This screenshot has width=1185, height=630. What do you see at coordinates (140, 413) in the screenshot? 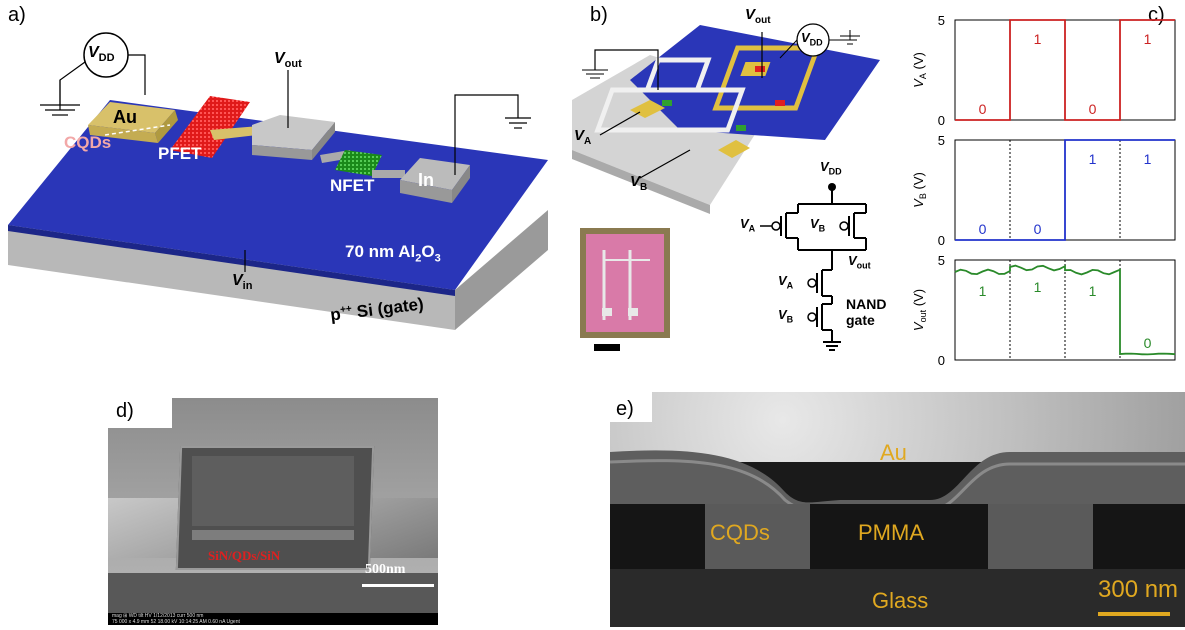
I see `panel-d-label-bg` at bounding box center [140, 413].